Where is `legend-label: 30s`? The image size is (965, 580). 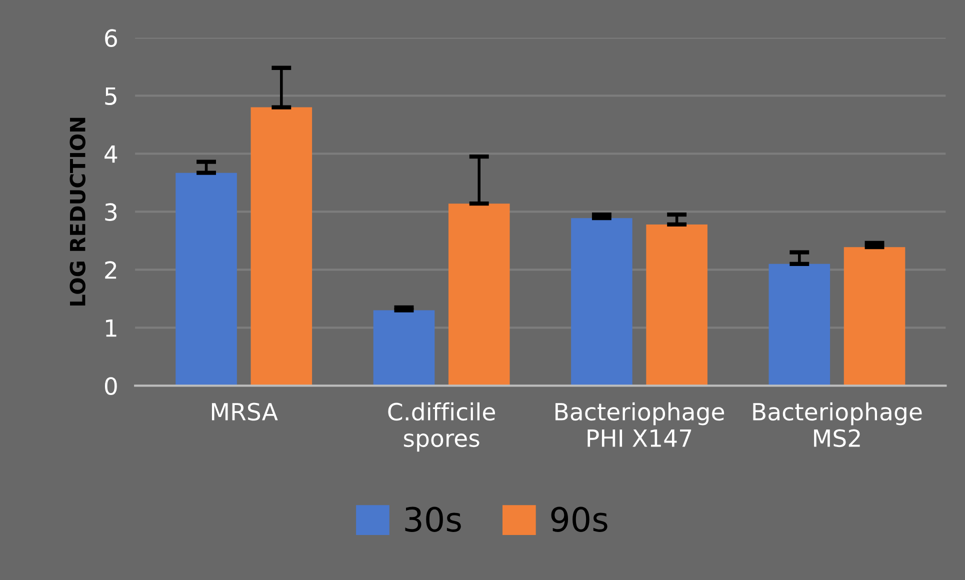 legend-label: 30s is located at coordinates (433, 519).